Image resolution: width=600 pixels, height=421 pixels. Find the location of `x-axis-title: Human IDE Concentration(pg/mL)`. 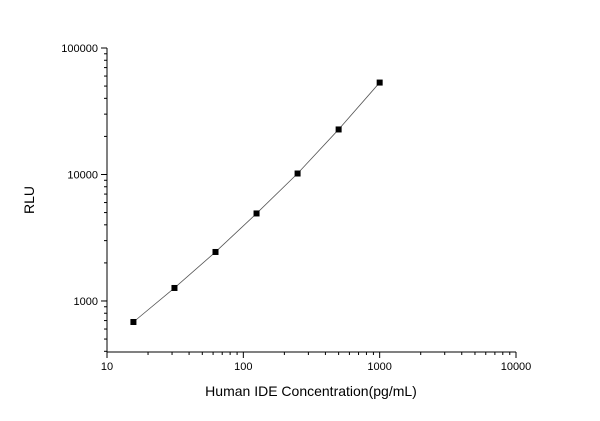

x-axis-title: Human IDE Concentration(pg/mL) is located at coordinates (311, 391).